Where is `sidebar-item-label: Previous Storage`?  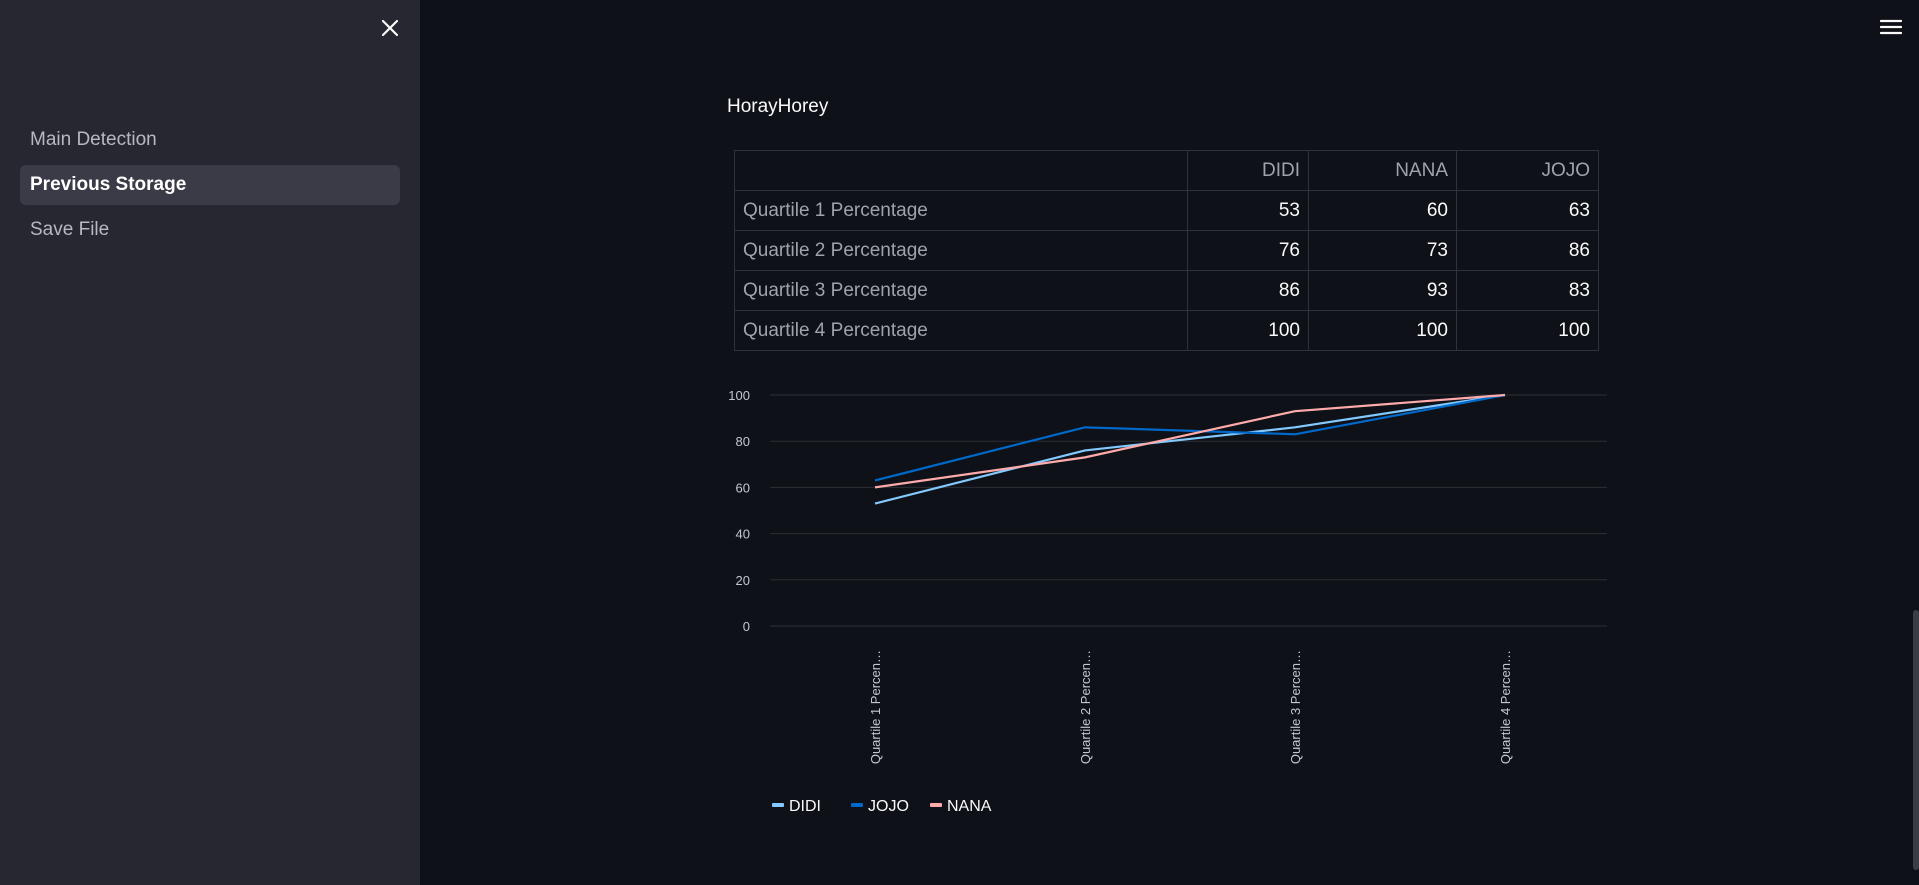 sidebar-item-label: Previous Storage is located at coordinates (108, 184).